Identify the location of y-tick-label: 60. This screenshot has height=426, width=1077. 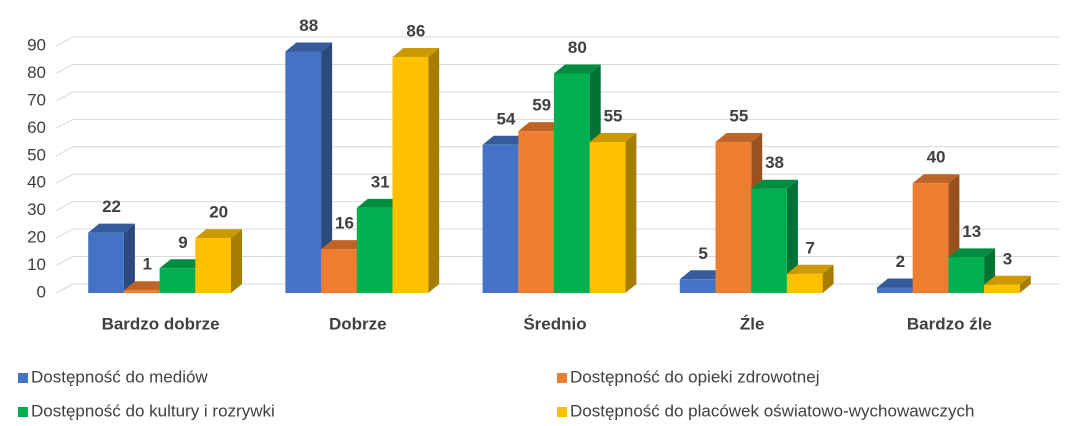
(36, 127).